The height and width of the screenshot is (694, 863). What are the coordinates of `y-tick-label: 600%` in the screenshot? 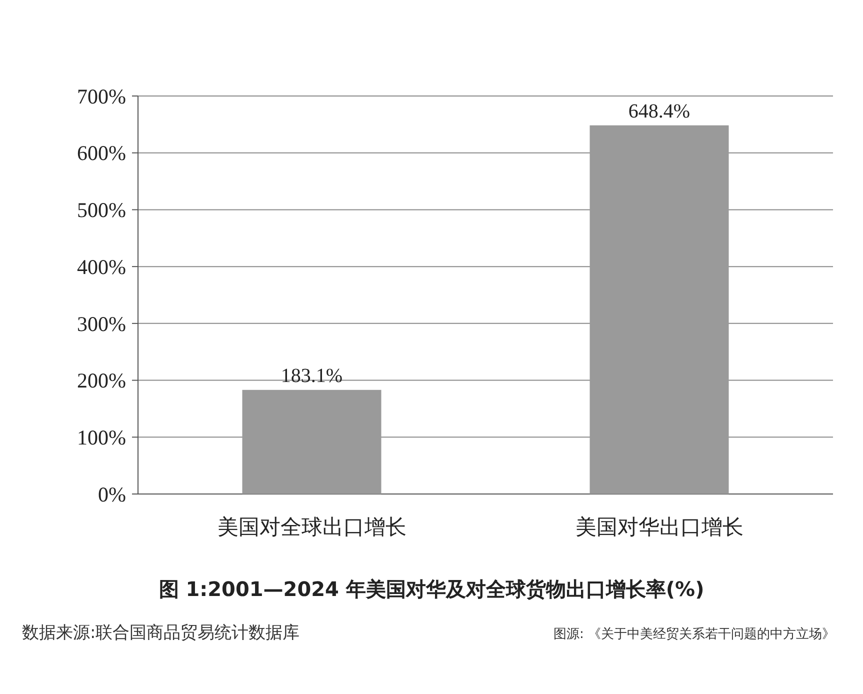 It's located at (101, 153).